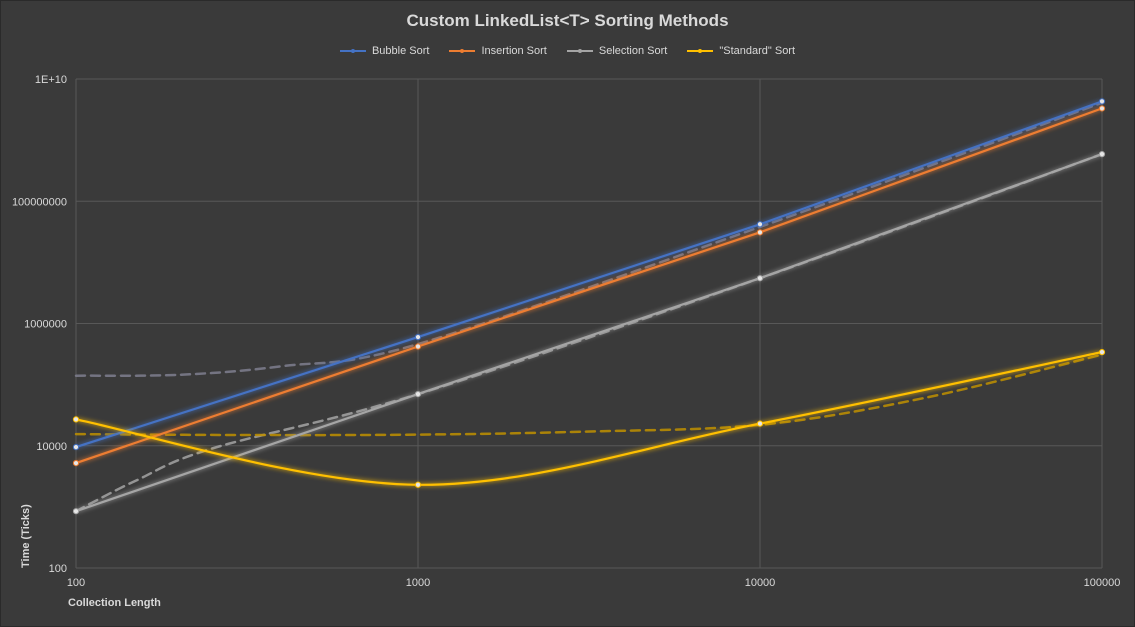 The image size is (1135, 627). Describe the element at coordinates (45, 325) in the screenshot. I see `y-tick-label: 1000000` at that location.